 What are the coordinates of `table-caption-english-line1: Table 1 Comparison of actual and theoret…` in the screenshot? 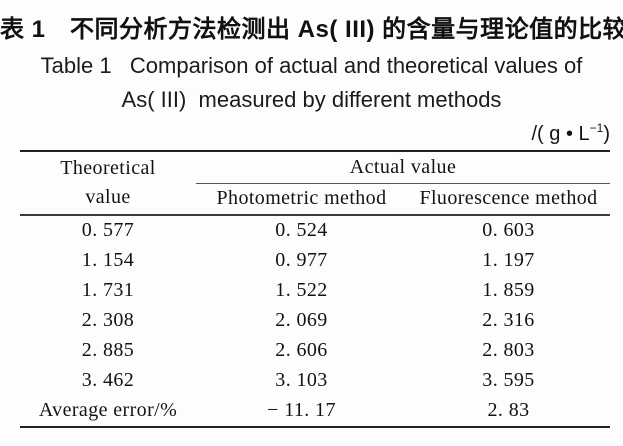 It's located at (311, 65).